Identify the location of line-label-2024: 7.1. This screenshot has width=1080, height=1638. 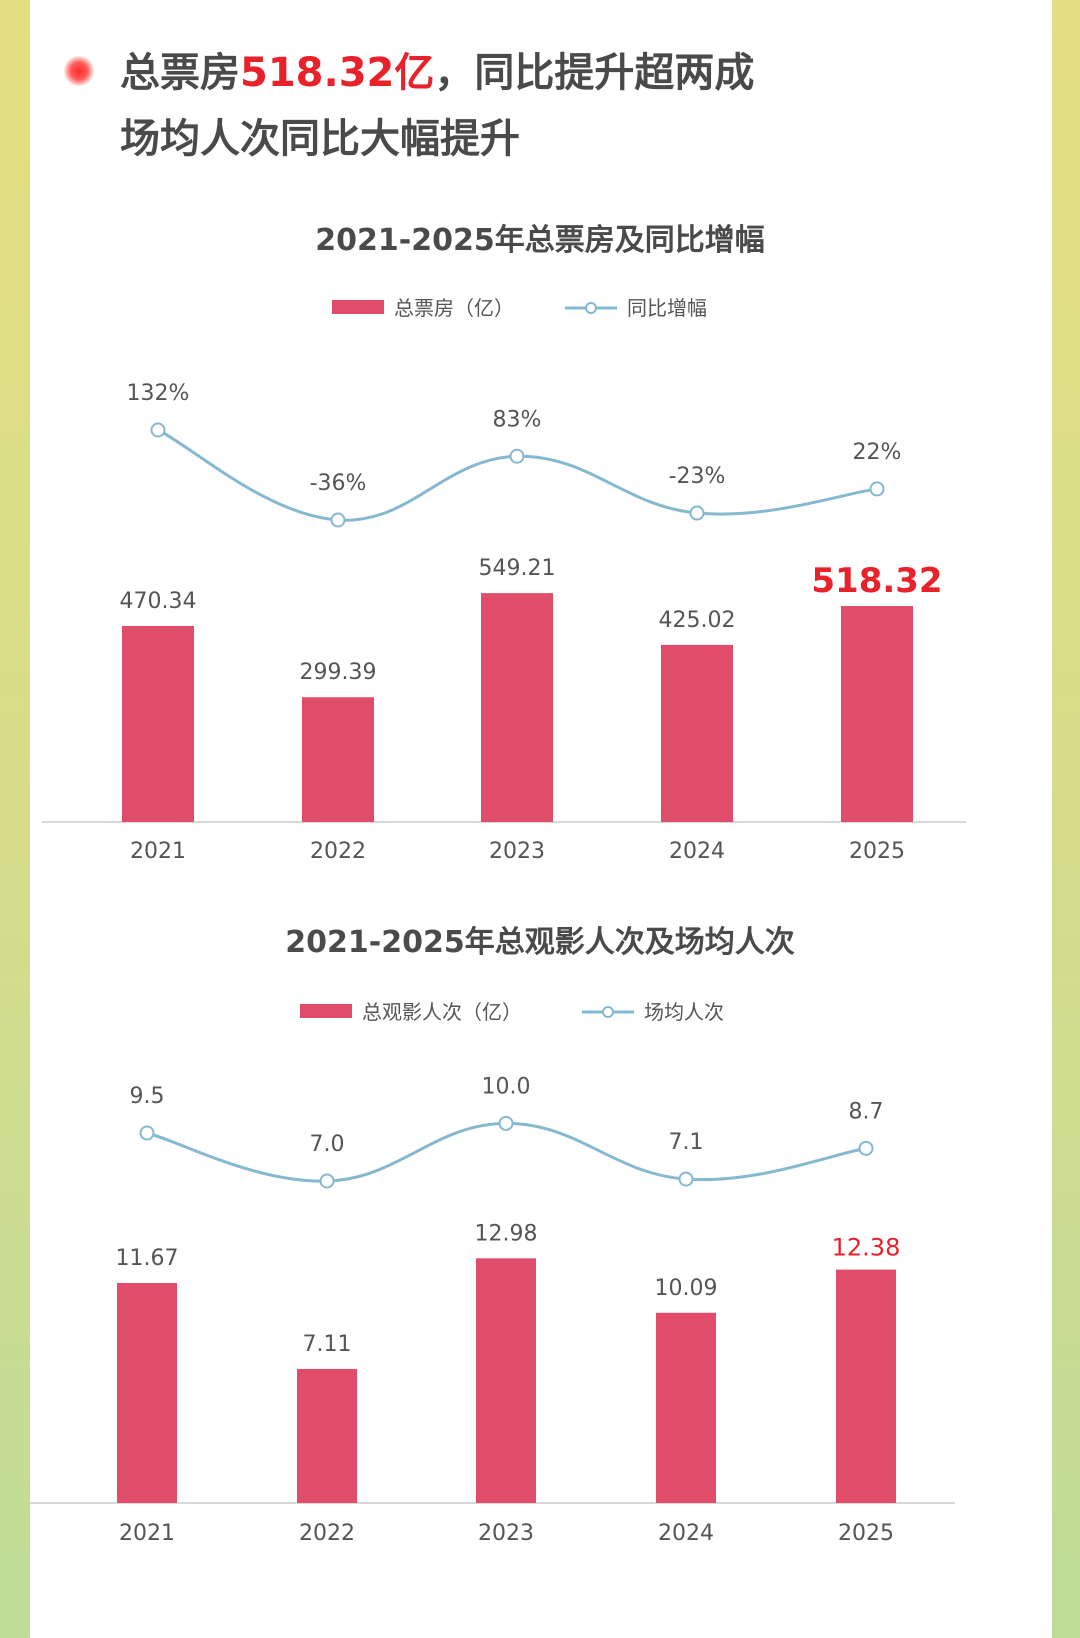
(686, 1142).